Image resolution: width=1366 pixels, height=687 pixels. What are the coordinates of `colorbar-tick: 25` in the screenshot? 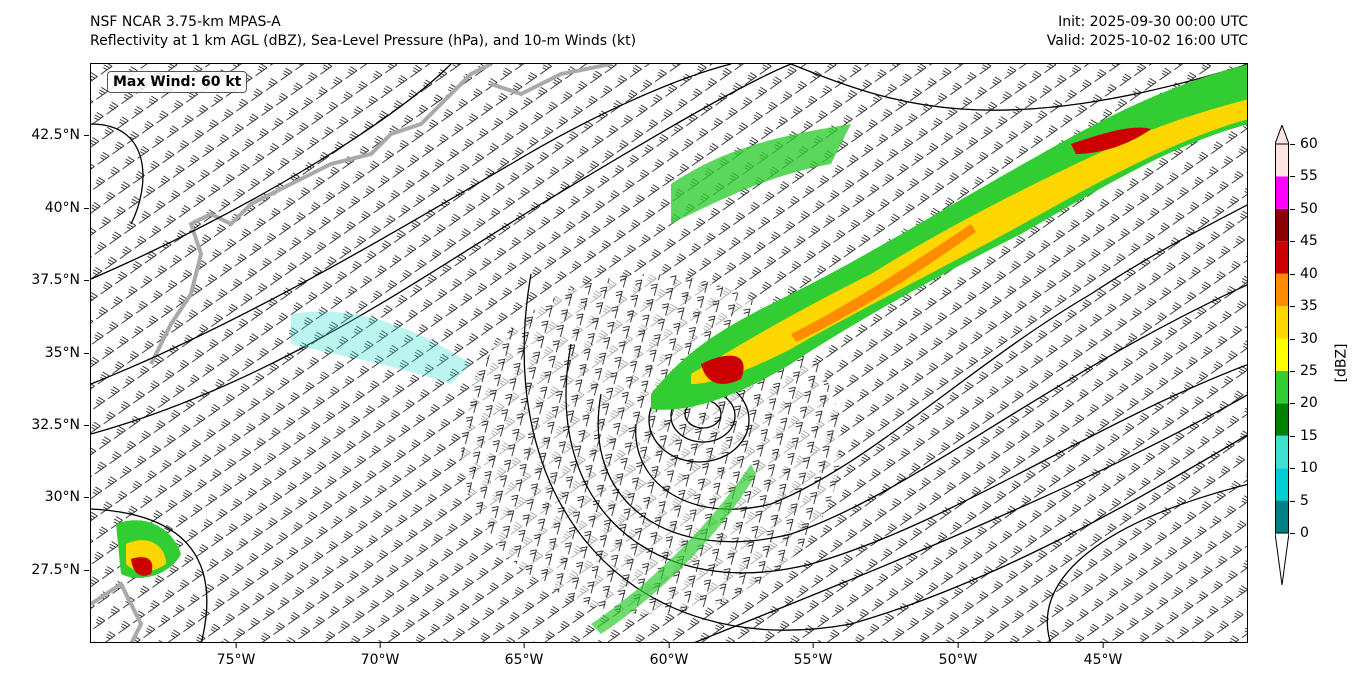 It's located at (1304, 370).